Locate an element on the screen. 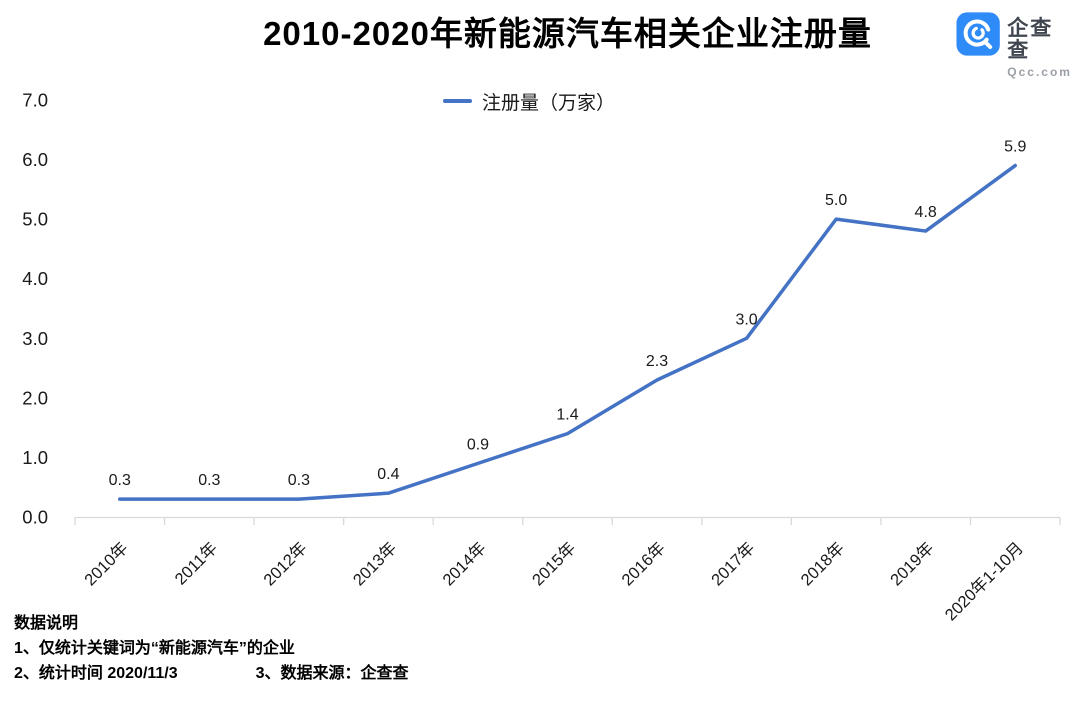  data-label: 5.9 is located at coordinates (1015, 147).